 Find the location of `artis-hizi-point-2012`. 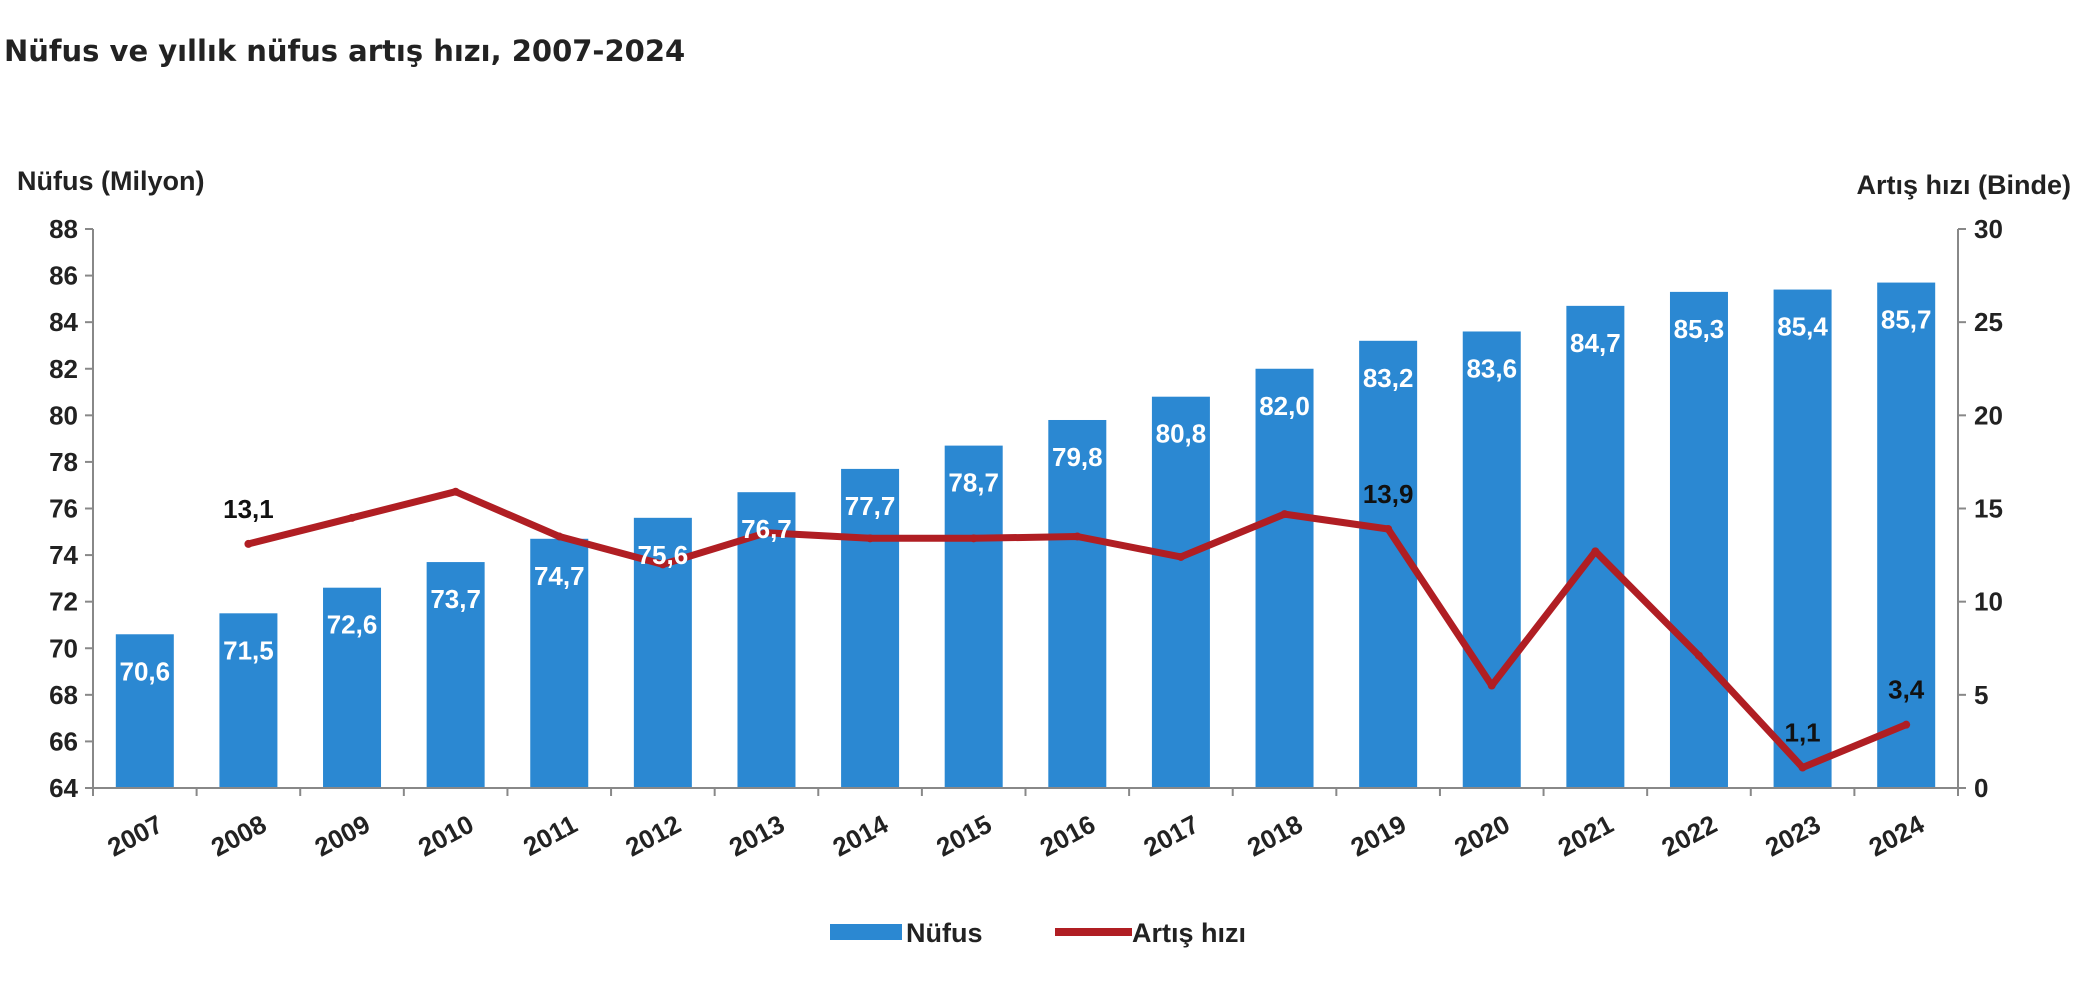

artis-hizi-point-2012 is located at coordinates (662, 564).